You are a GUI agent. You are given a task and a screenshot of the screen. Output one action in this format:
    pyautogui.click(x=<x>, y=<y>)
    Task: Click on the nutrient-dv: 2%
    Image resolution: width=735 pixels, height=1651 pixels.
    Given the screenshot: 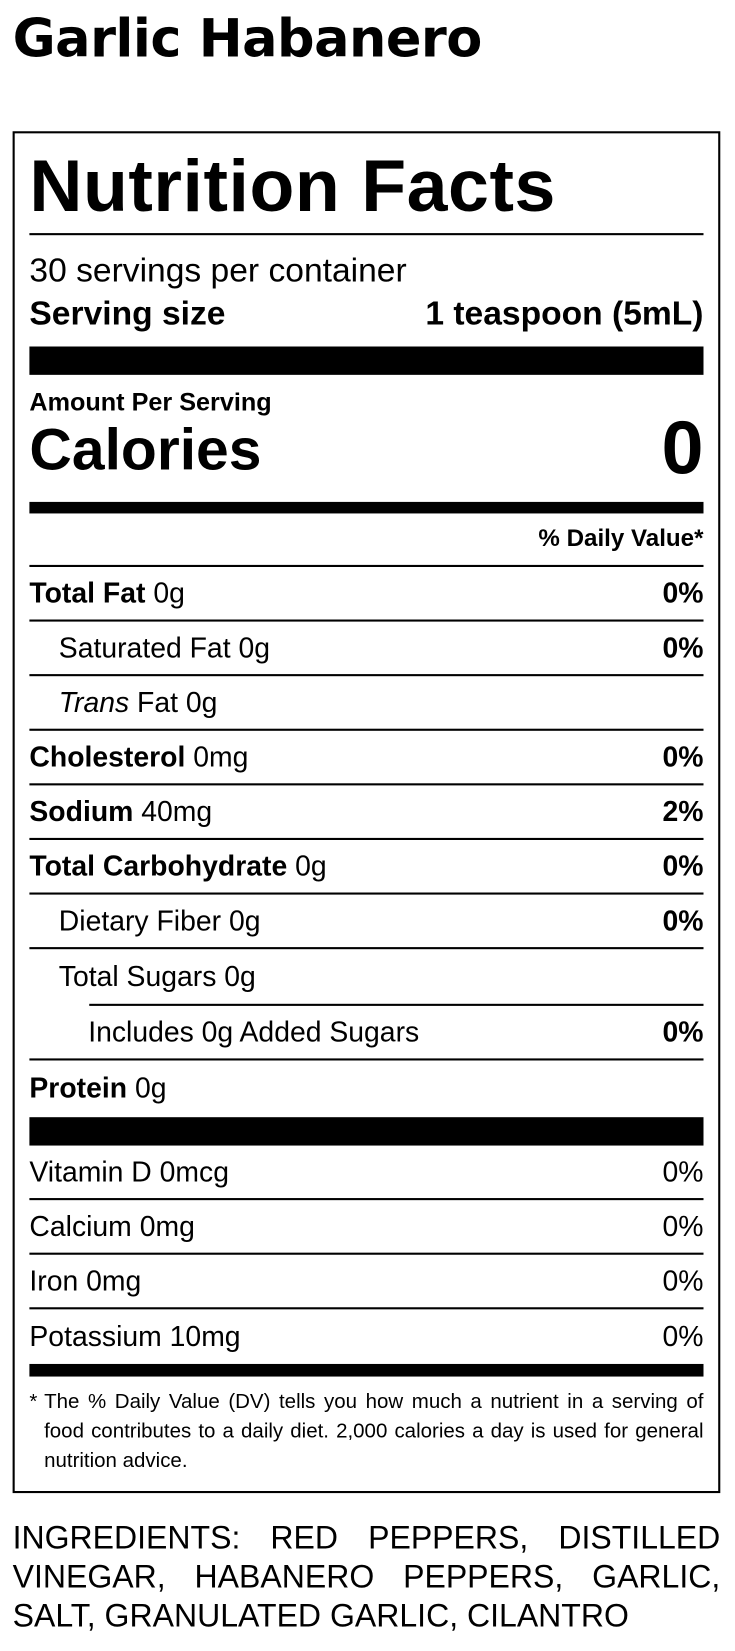 What is the action you would take?
    pyautogui.click(x=683, y=811)
    